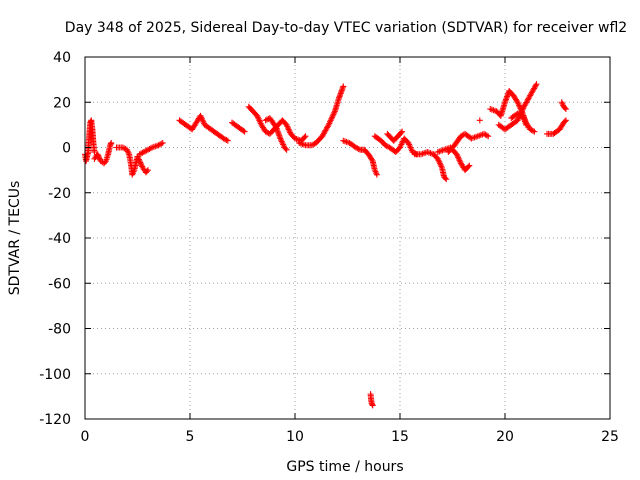  I want to click on x-tick-label: 25, so click(610, 437).